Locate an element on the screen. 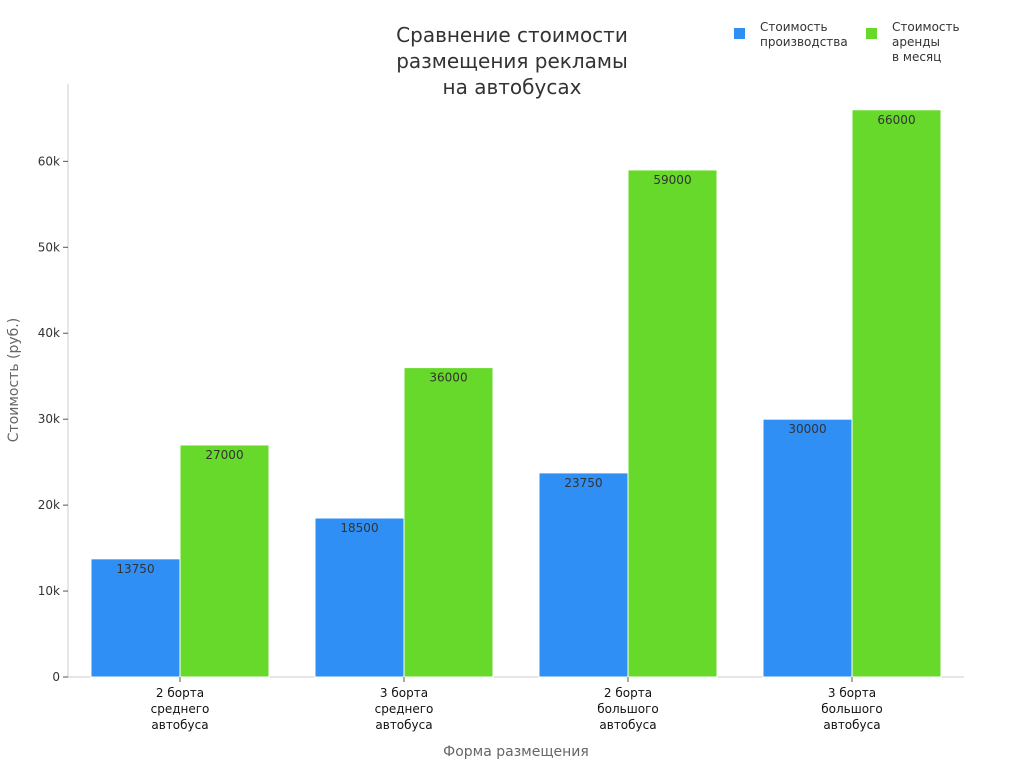 The width and height of the screenshot is (1024, 768). legend-label: в месяц is located at coordinates (916, 57).